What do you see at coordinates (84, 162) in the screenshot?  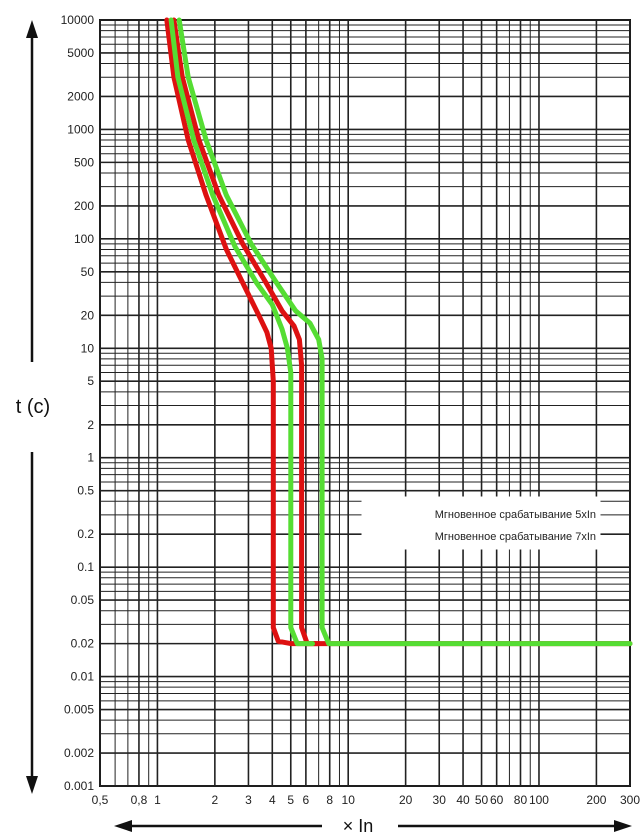 I see `y-tick-label: 500` at bounding box center [84, 162].